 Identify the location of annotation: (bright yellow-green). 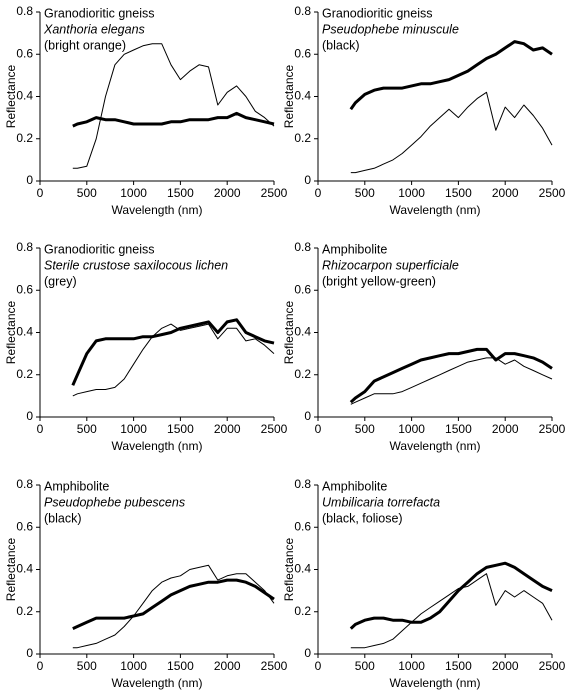
(379, 281).